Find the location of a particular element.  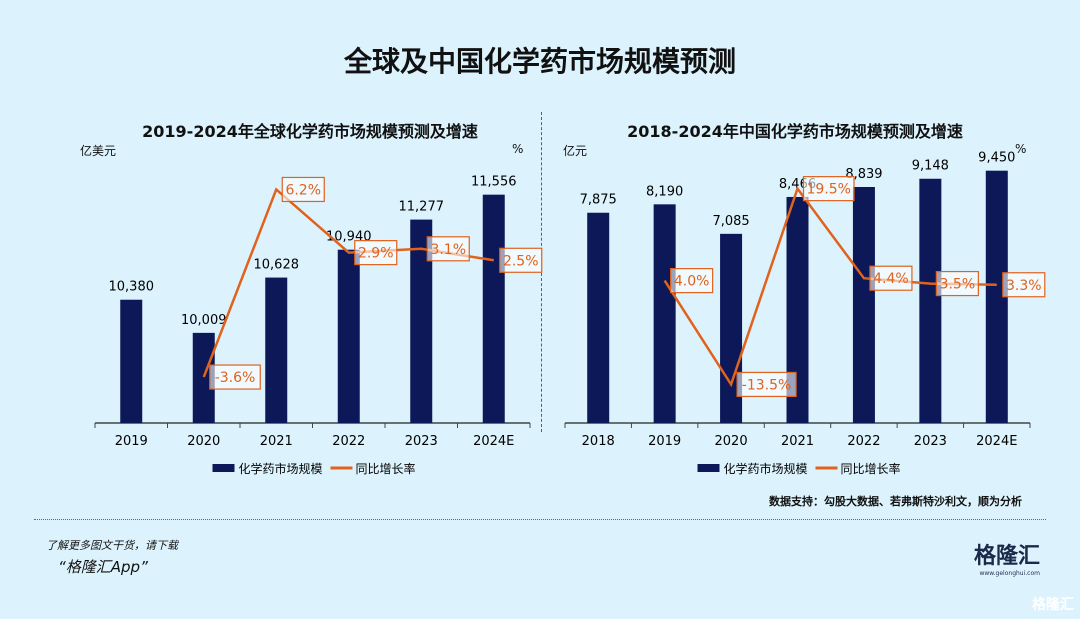

watermark: 格隆汇 is located at coordinates (1053, 605).